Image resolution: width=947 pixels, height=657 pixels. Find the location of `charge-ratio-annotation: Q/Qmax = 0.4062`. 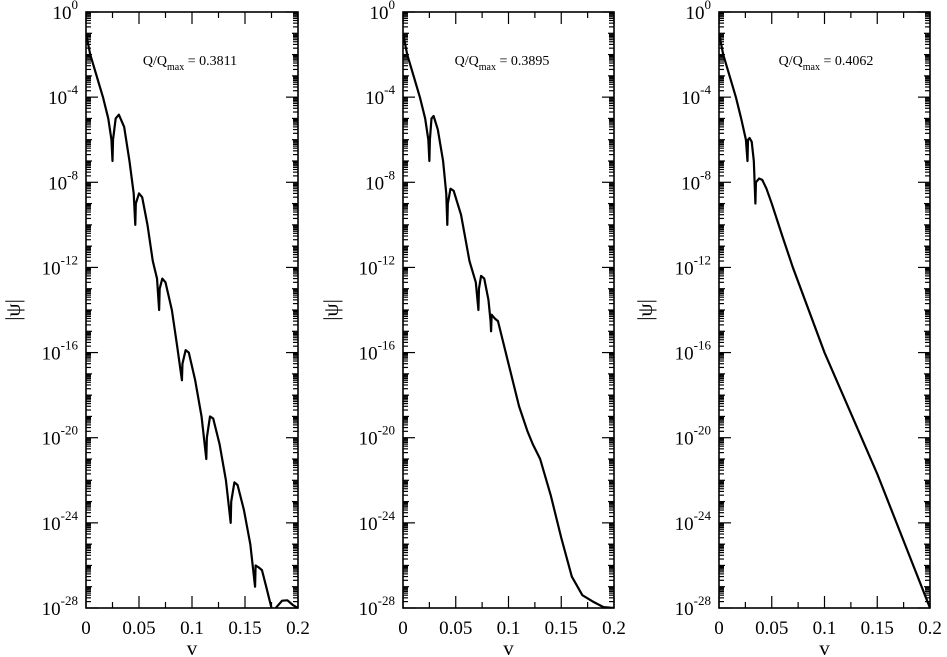

charge-ratio-annotation: Q/Qmax = 0.4062 is located at coordinates (826, 63).